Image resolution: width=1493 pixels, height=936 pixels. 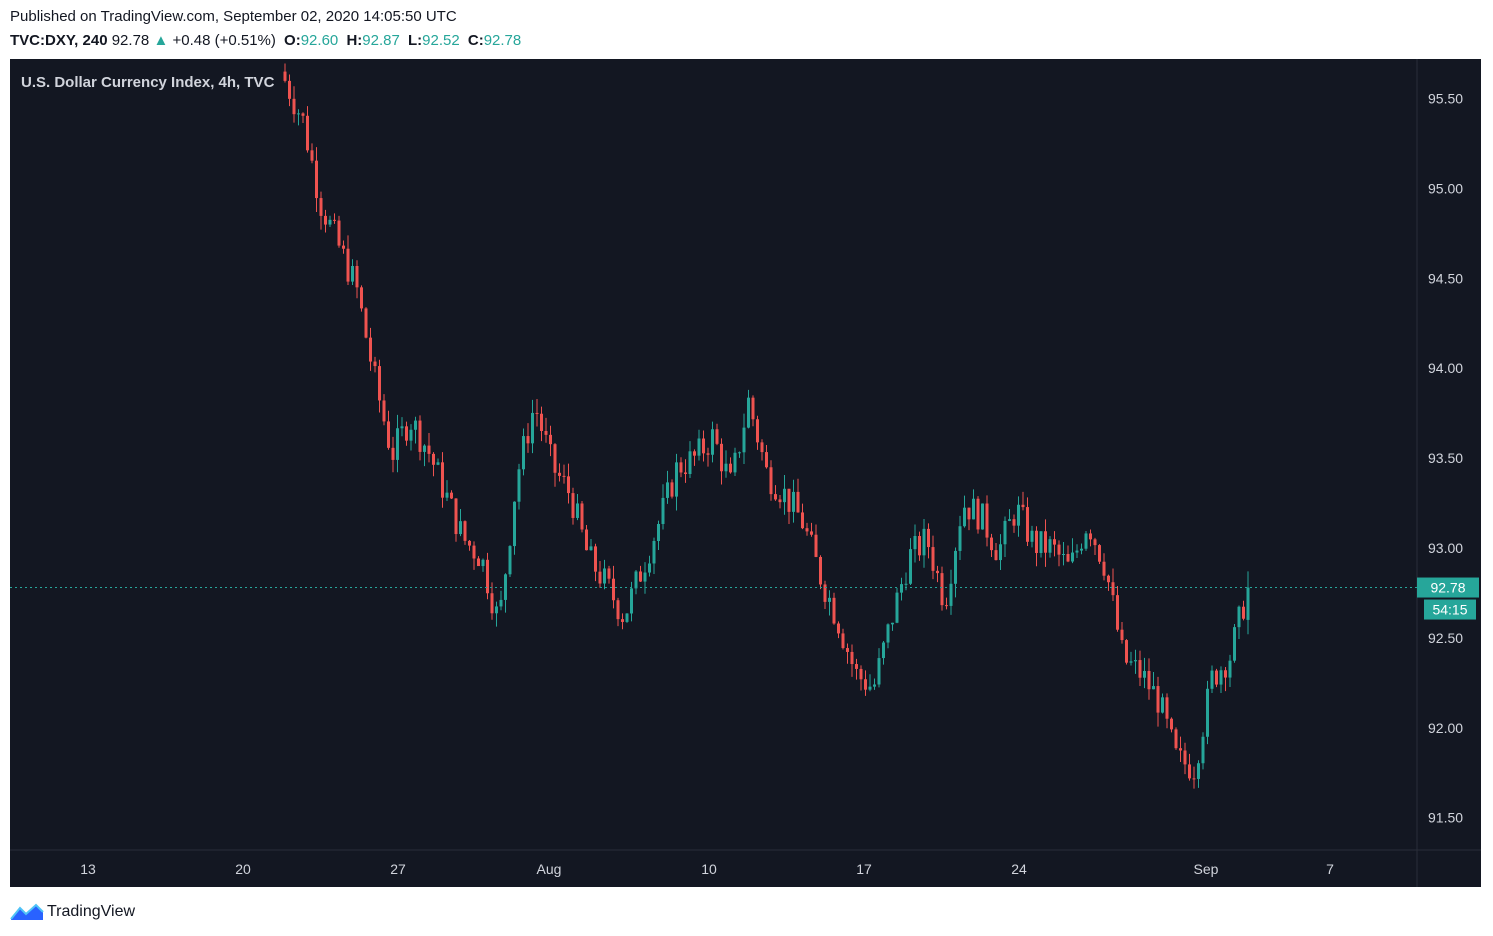 I want to click on price-tick-label: 94.50, so click(x=1445, y=278).